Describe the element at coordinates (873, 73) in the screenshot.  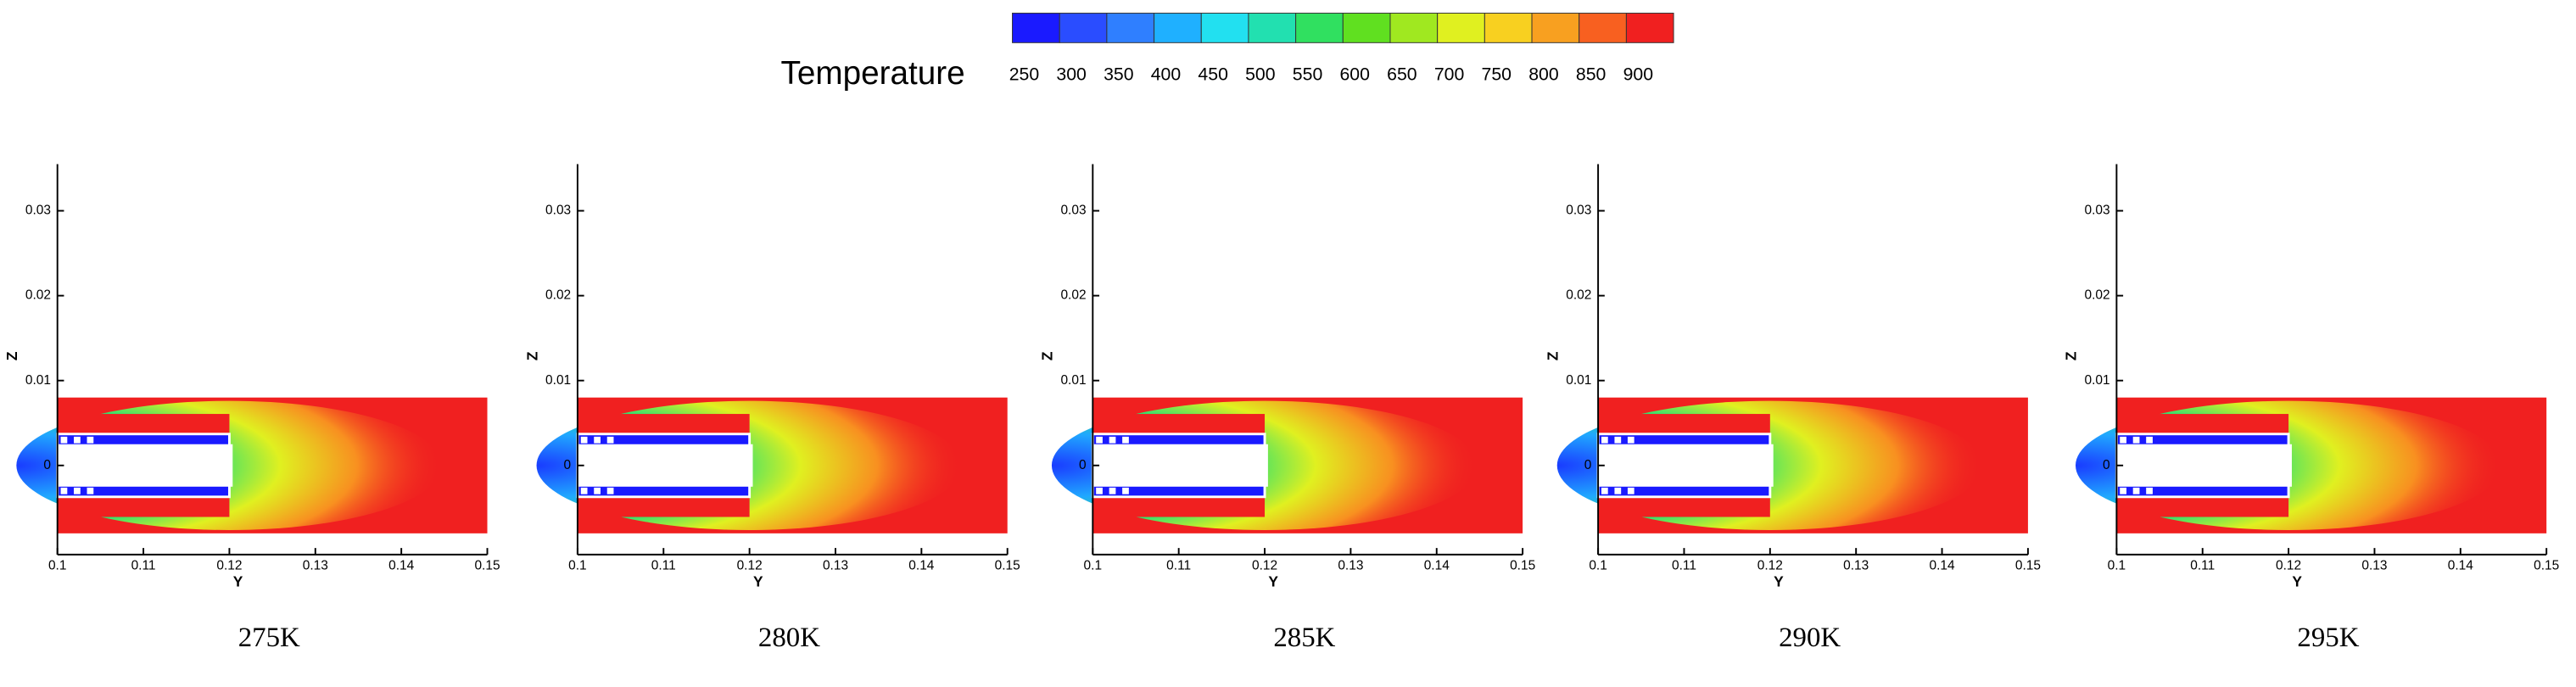
I see `colorbar-title: Temperature` at that location.